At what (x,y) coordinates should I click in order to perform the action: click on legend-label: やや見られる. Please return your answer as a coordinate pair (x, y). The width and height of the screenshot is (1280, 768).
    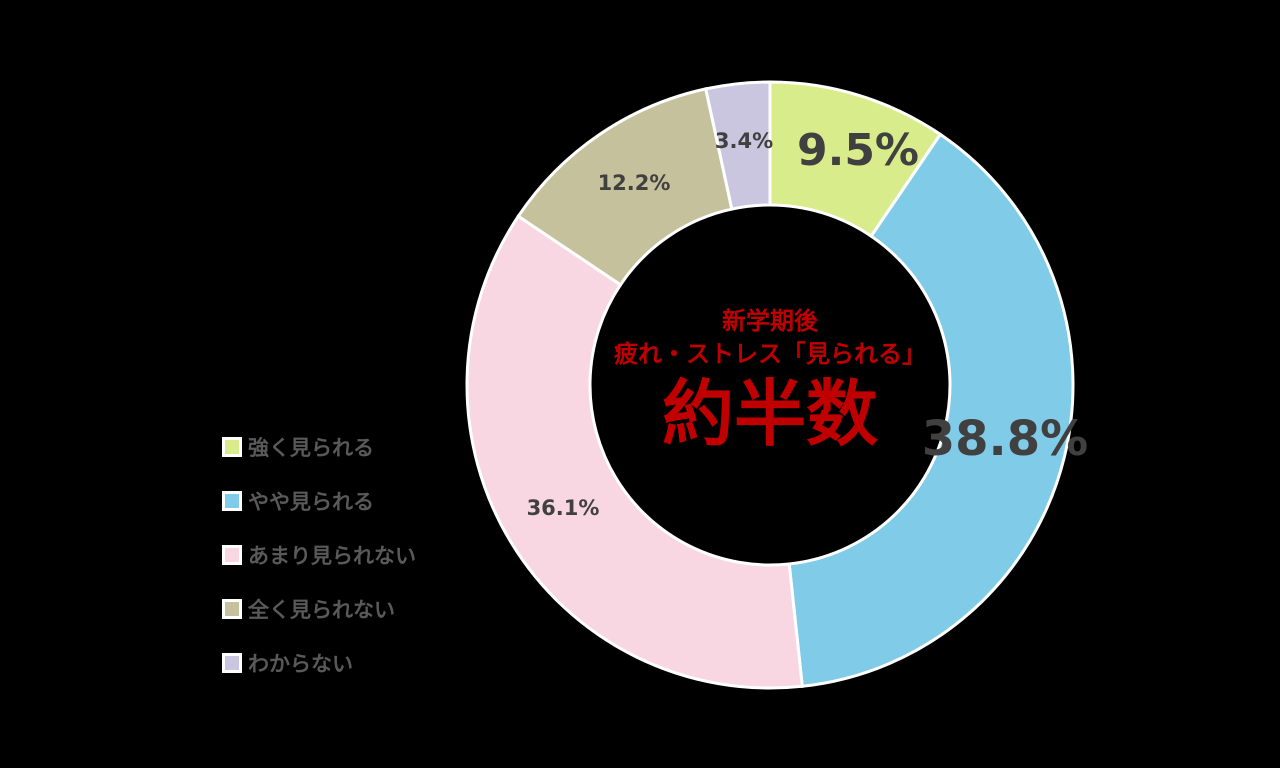
    Looking at the image, I should click on (311, 502).